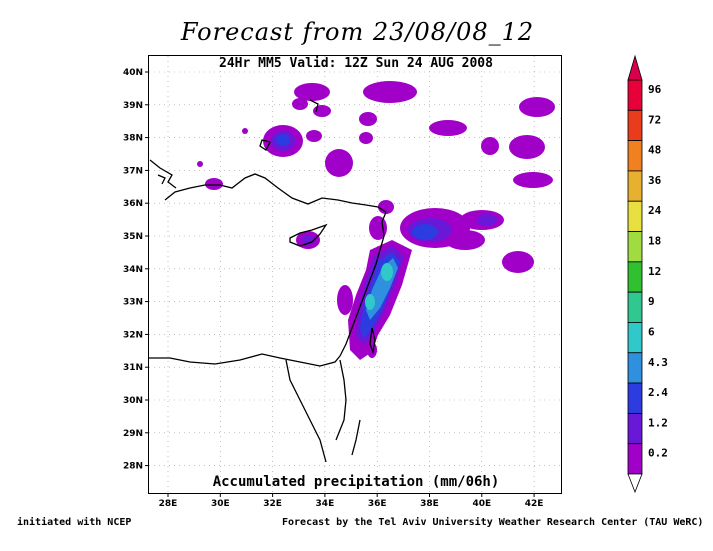 The height and width of the screenshot is (551, 713). Describe the element at coordinates (220, 504) in the screenshot. I see `lon-label: 30E` at that location.